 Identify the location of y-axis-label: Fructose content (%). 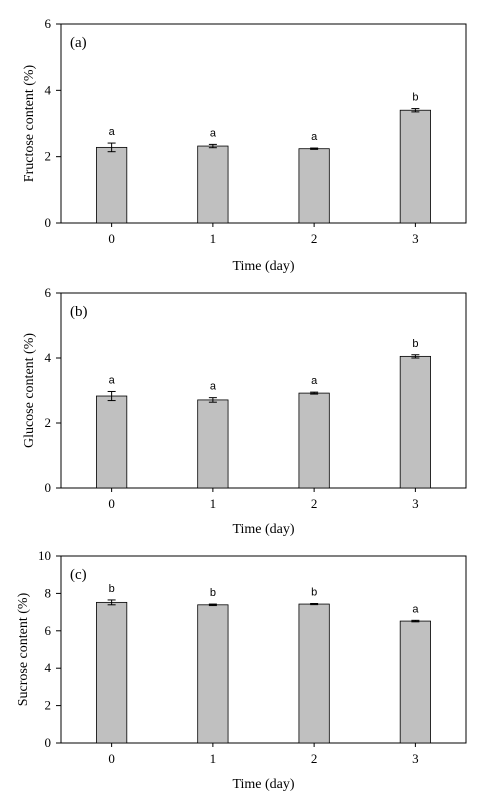
(29, 123).